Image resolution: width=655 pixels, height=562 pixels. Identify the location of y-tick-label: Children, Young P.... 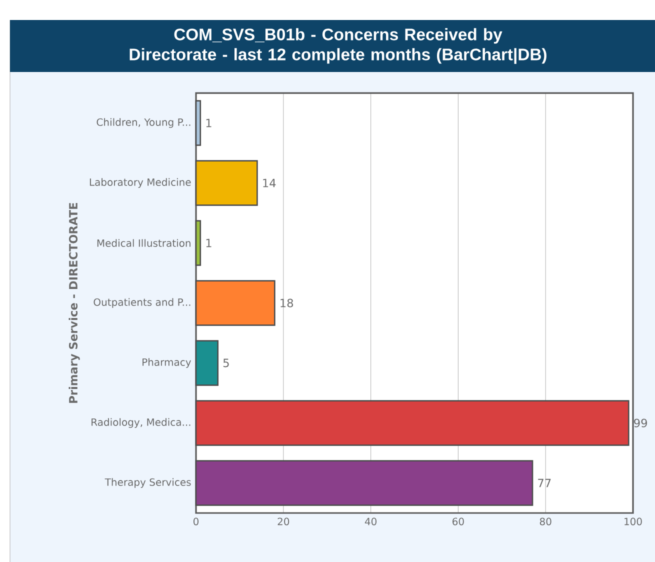
(143, 123).